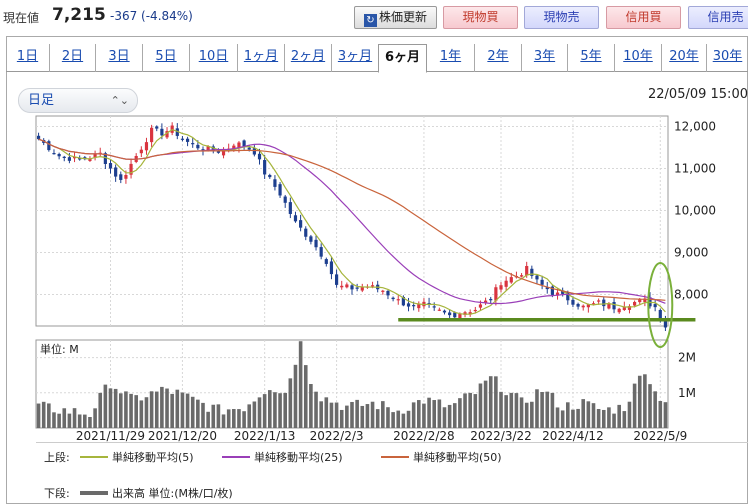 The width and height of the screenshot is (748, 504). What do you see at coordinates (213, 58) in the screenshot?
I see `tab-10d: 10日` at bounding box center [213, 58].